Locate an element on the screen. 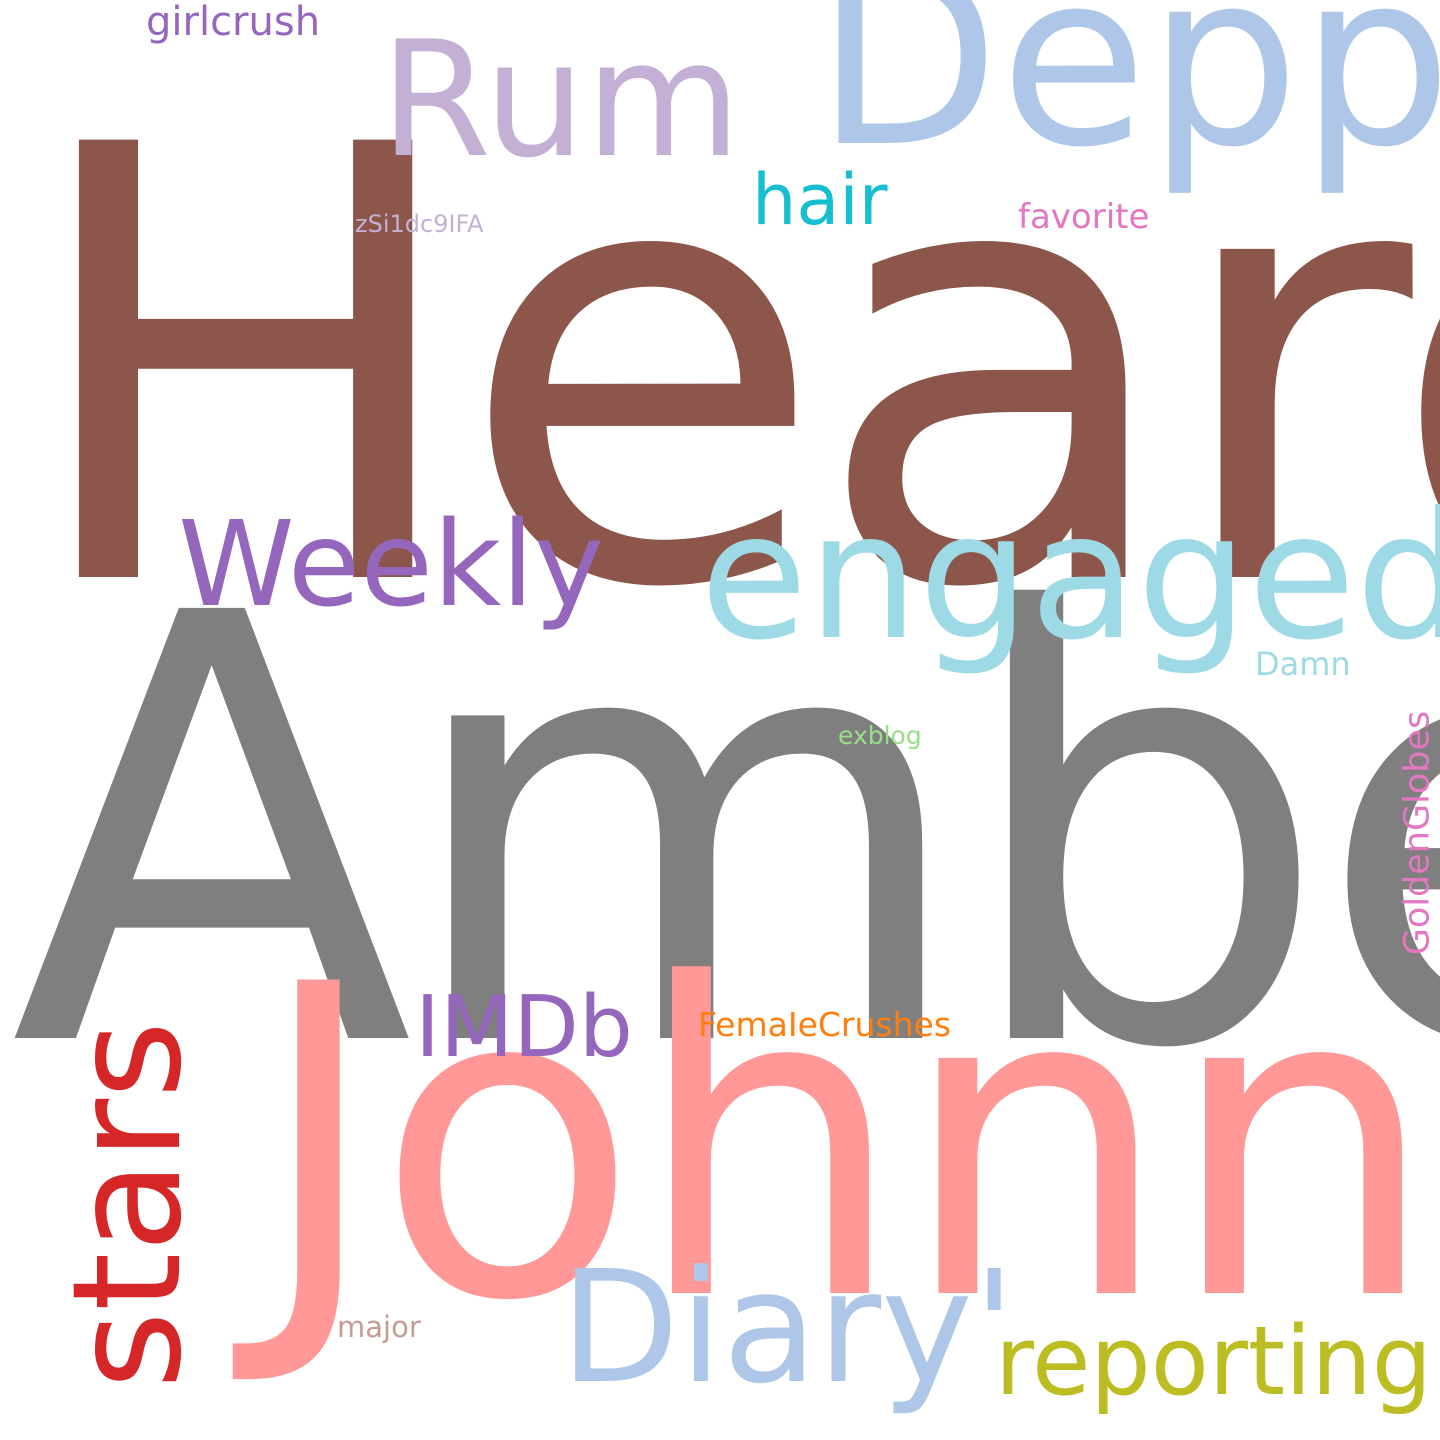 This screenshot has width=1440, height=1440. word-hair: hair is located at coordinates (820, 200).